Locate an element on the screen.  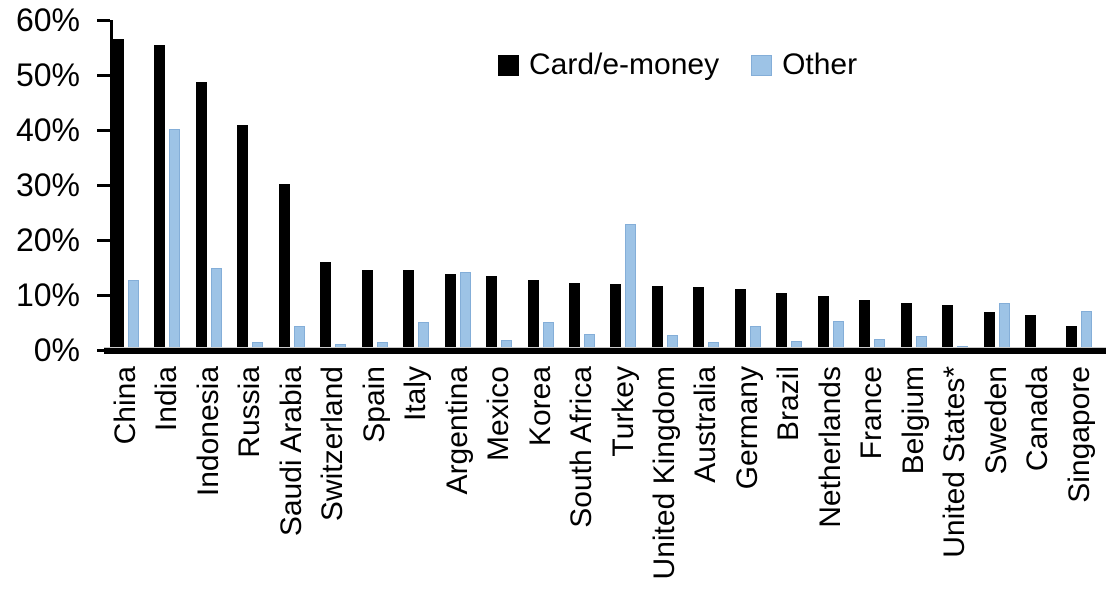
bar-group-united-states is located at coordinates (961, 184).